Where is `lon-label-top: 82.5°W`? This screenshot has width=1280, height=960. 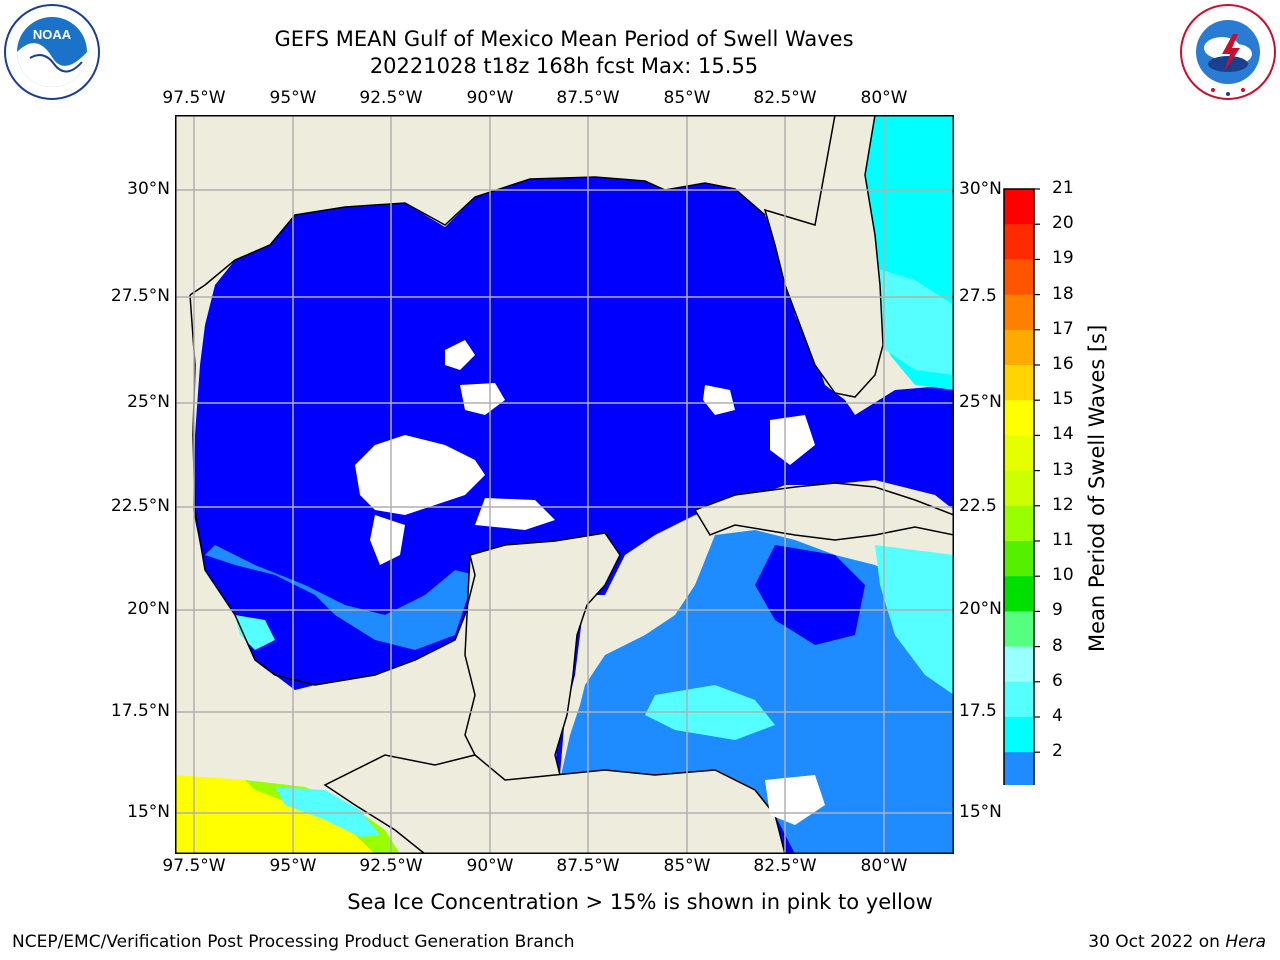 lon-label-top: 82.5°W is located at coordinates (785, 98).